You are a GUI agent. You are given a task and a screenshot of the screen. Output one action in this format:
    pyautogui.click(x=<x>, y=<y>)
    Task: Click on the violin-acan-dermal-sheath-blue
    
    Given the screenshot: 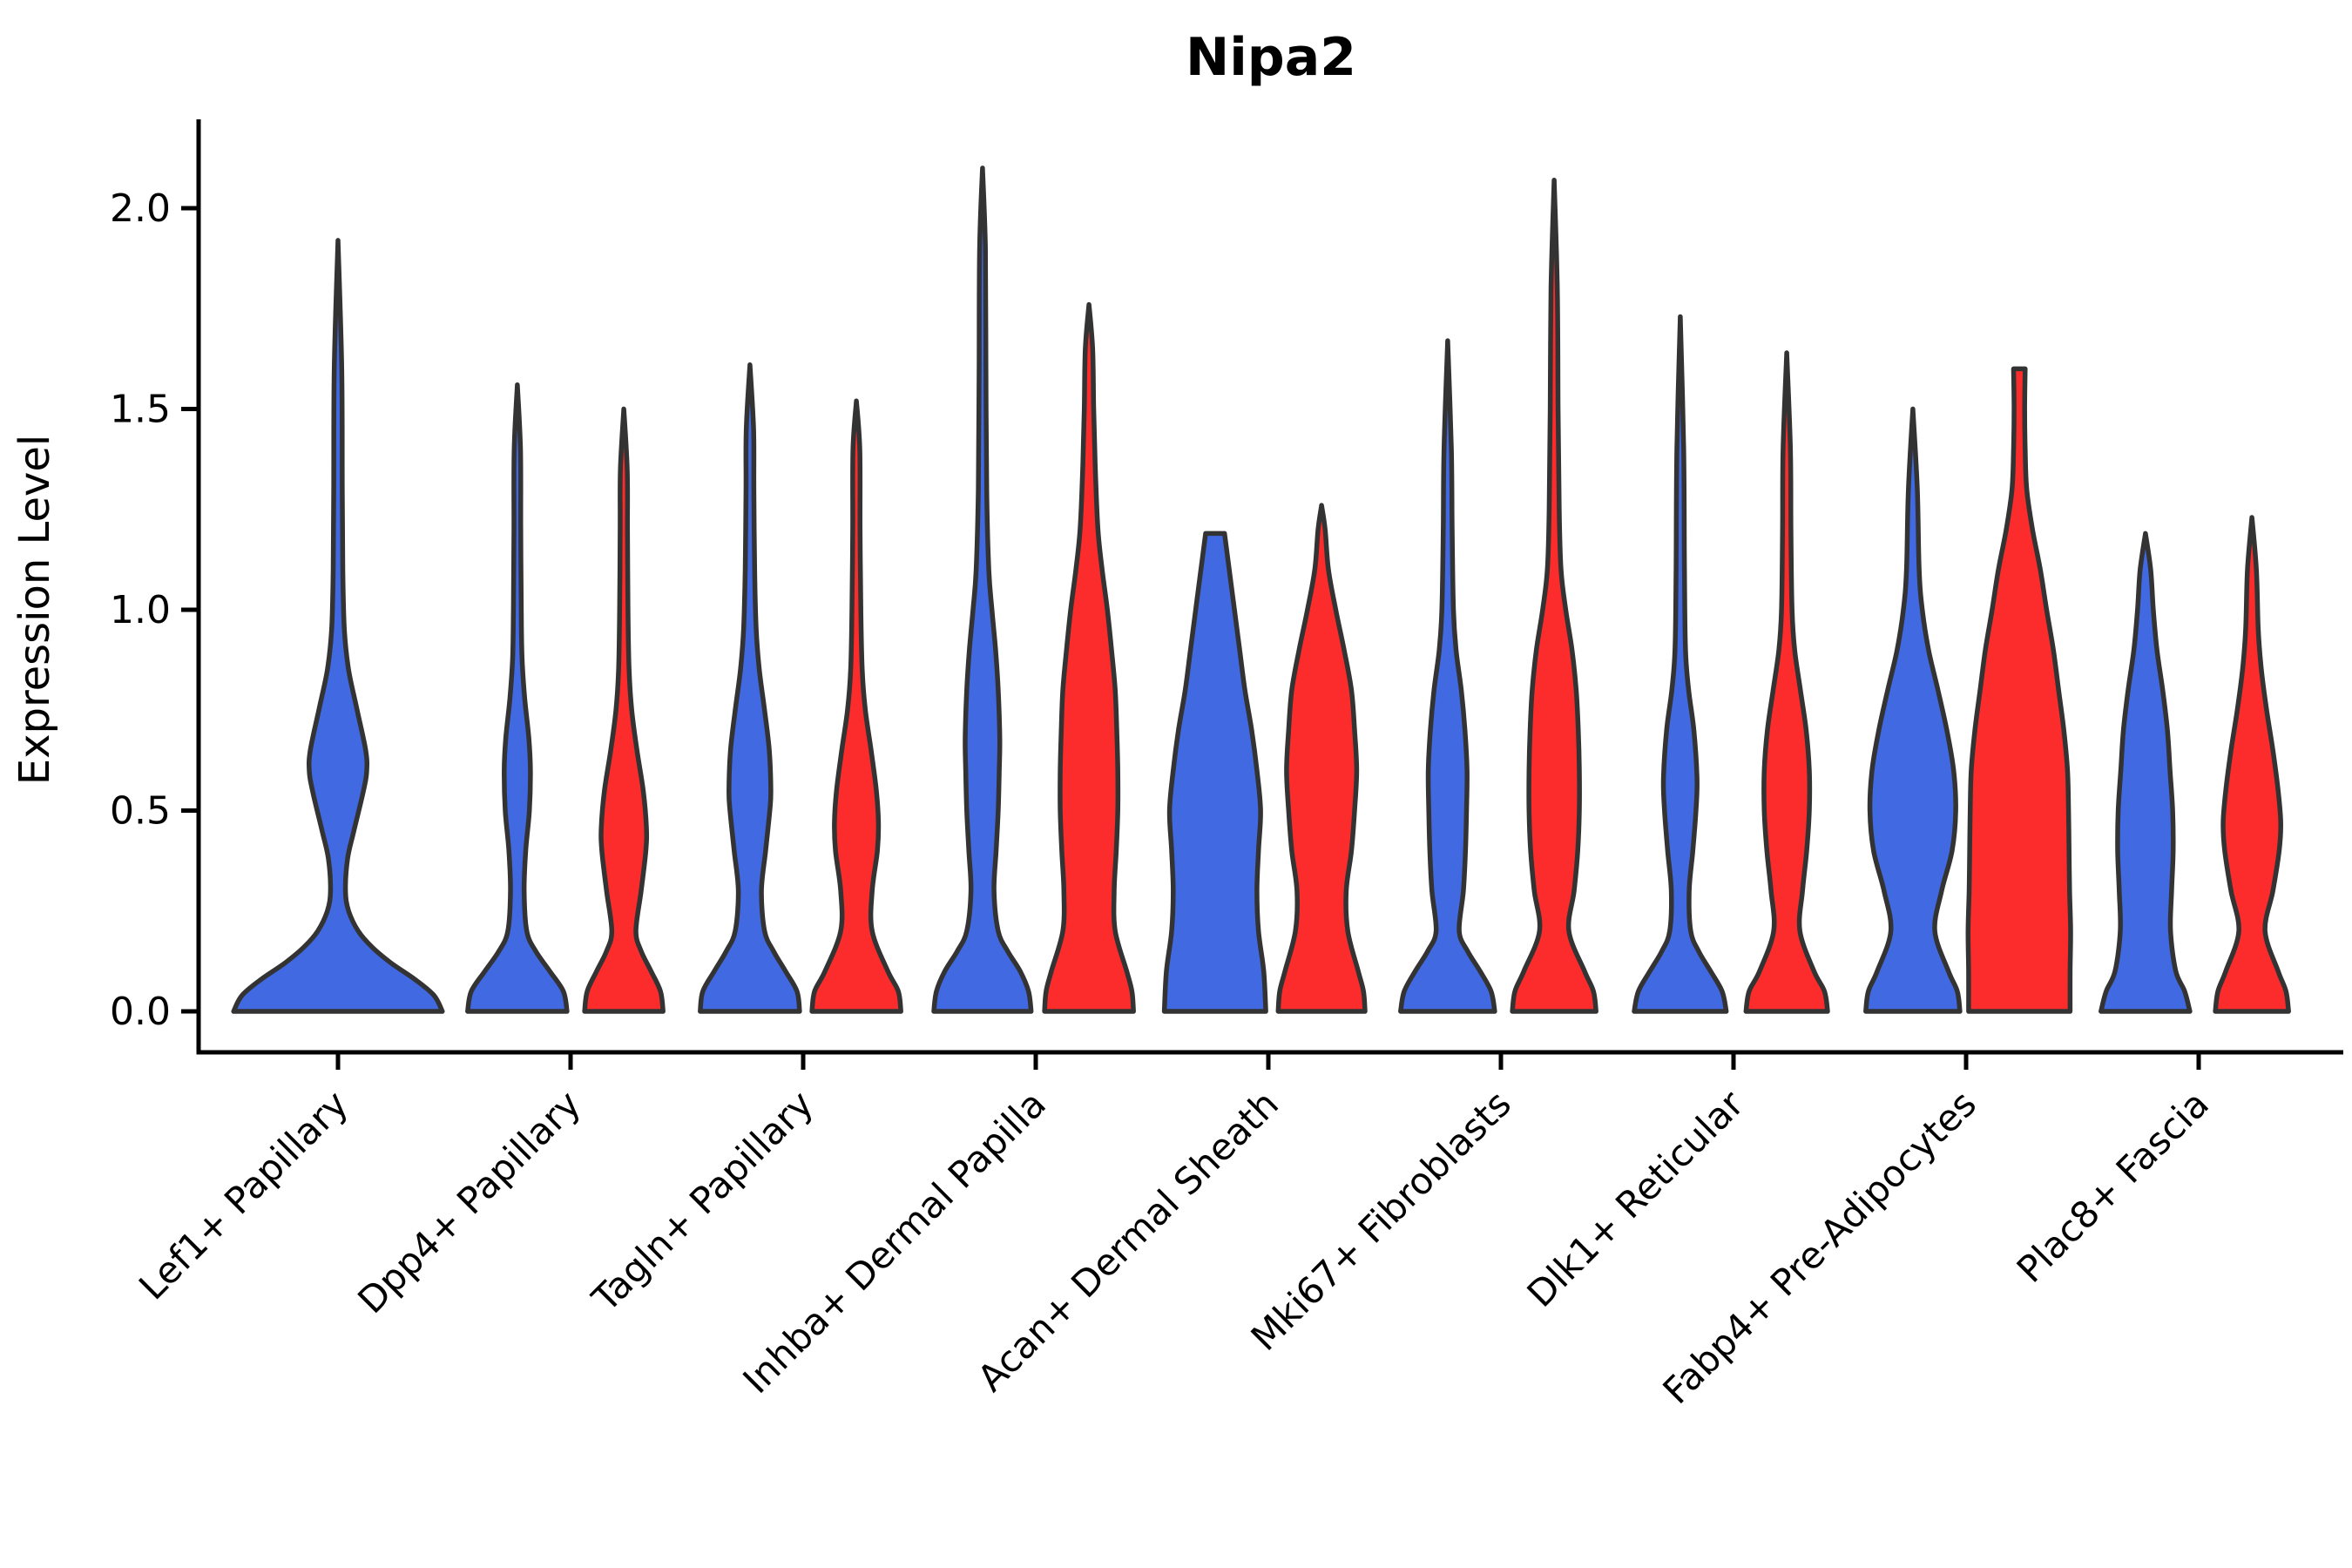 What is the action you would take?
    pyautogui.click(x=1214, y=772)
    